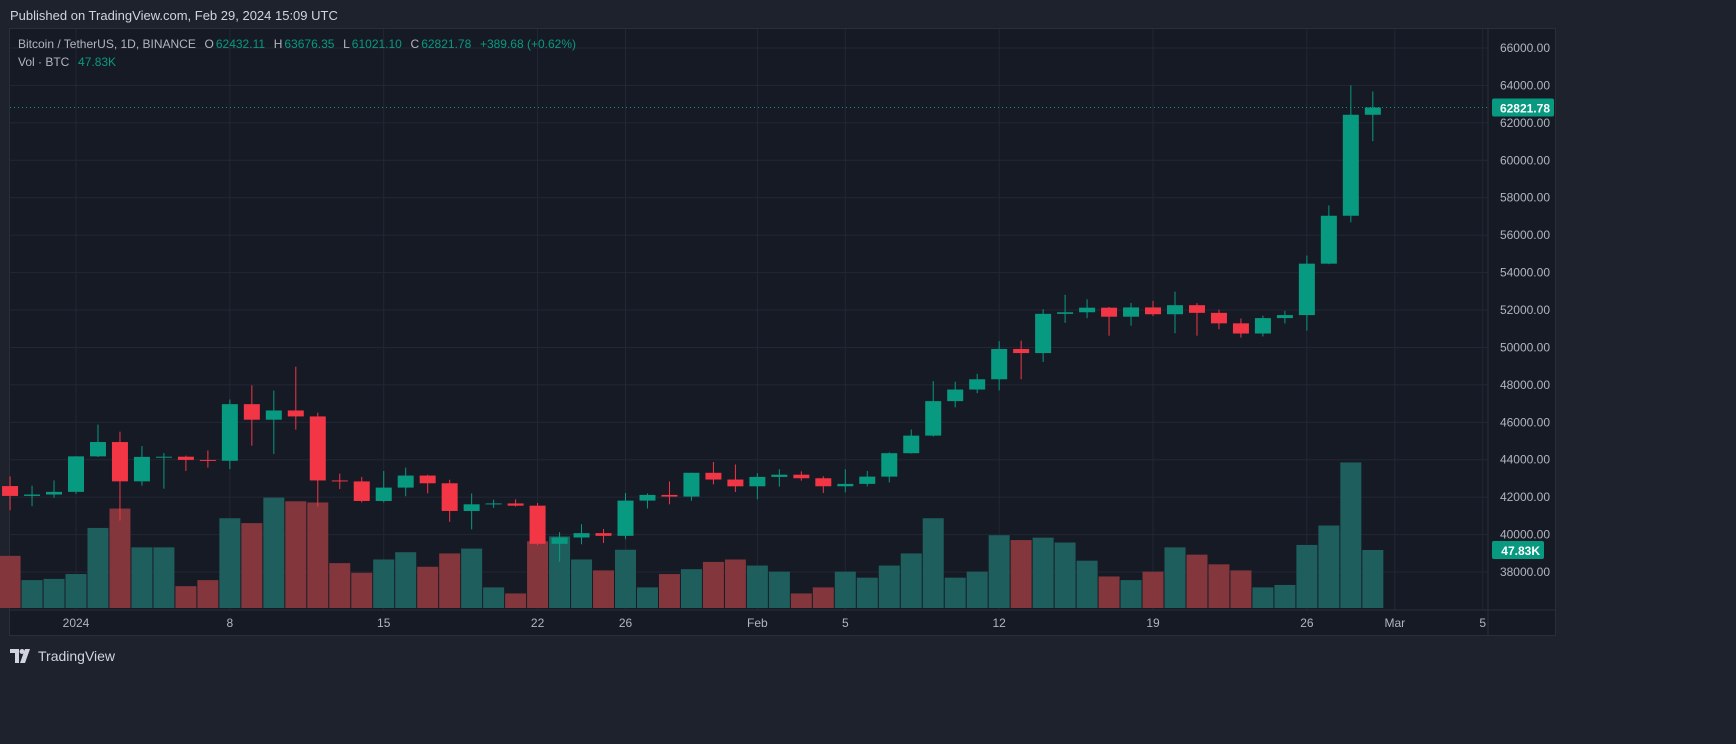  What do you see at coordinates (1525, 535) in the screenshot?
I see `y-tick-label: 40000.00` at bounding box center [1525, 535].